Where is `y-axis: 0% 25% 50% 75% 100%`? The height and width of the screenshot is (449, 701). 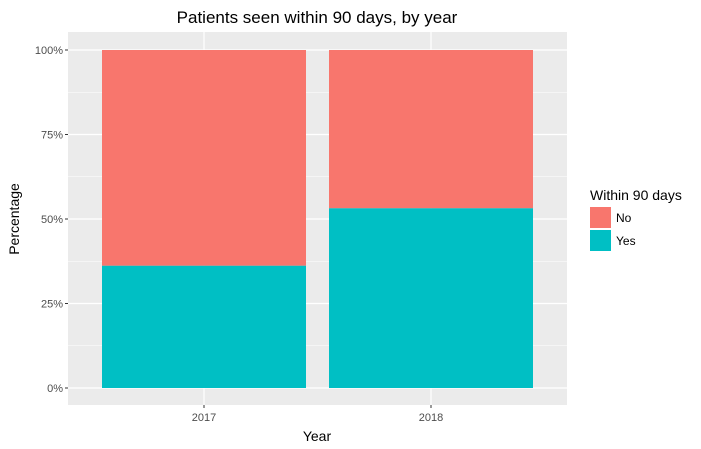
y-axis: 0% 25% 50% 75% 100% is located at coordinates (51, 220).